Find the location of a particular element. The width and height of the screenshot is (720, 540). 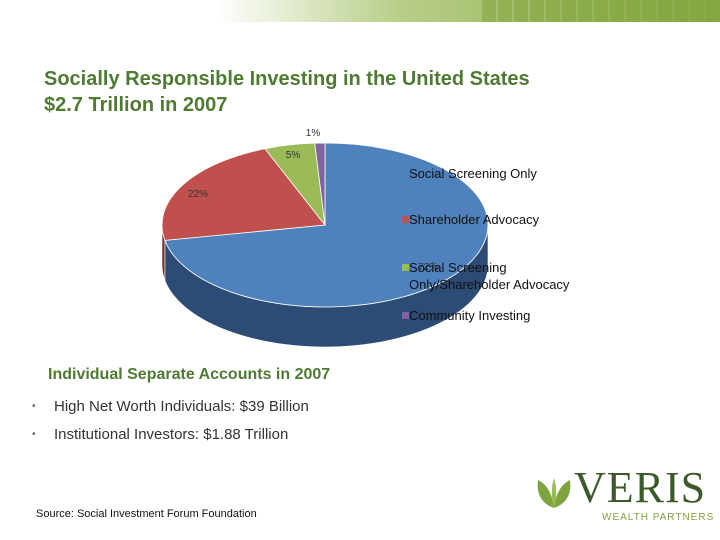

logo-tagline: WEALTH PARTNERS is located at coordinates (658, 517).